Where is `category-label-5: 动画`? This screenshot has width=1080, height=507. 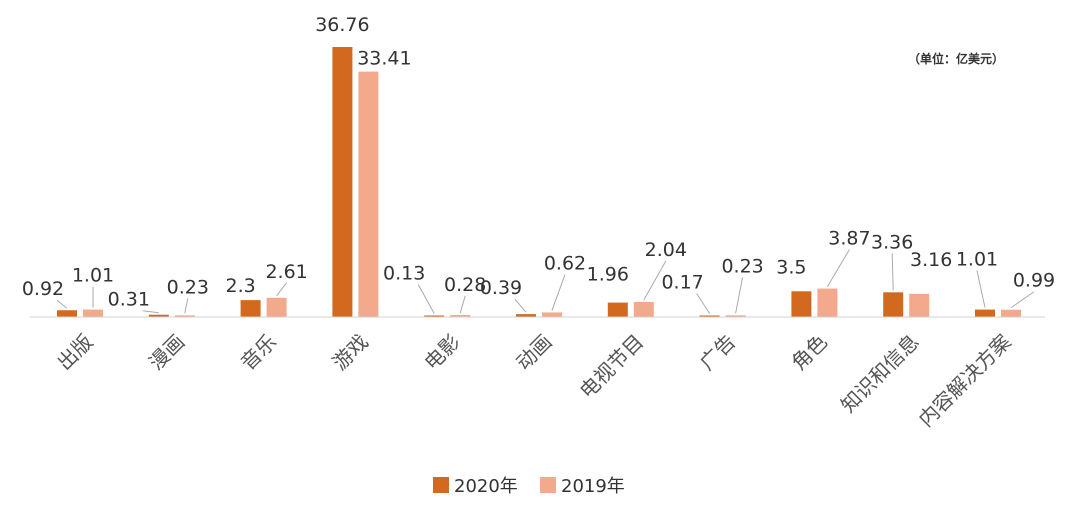
category-label-5: 动画 is located at coordinates (533, 352).